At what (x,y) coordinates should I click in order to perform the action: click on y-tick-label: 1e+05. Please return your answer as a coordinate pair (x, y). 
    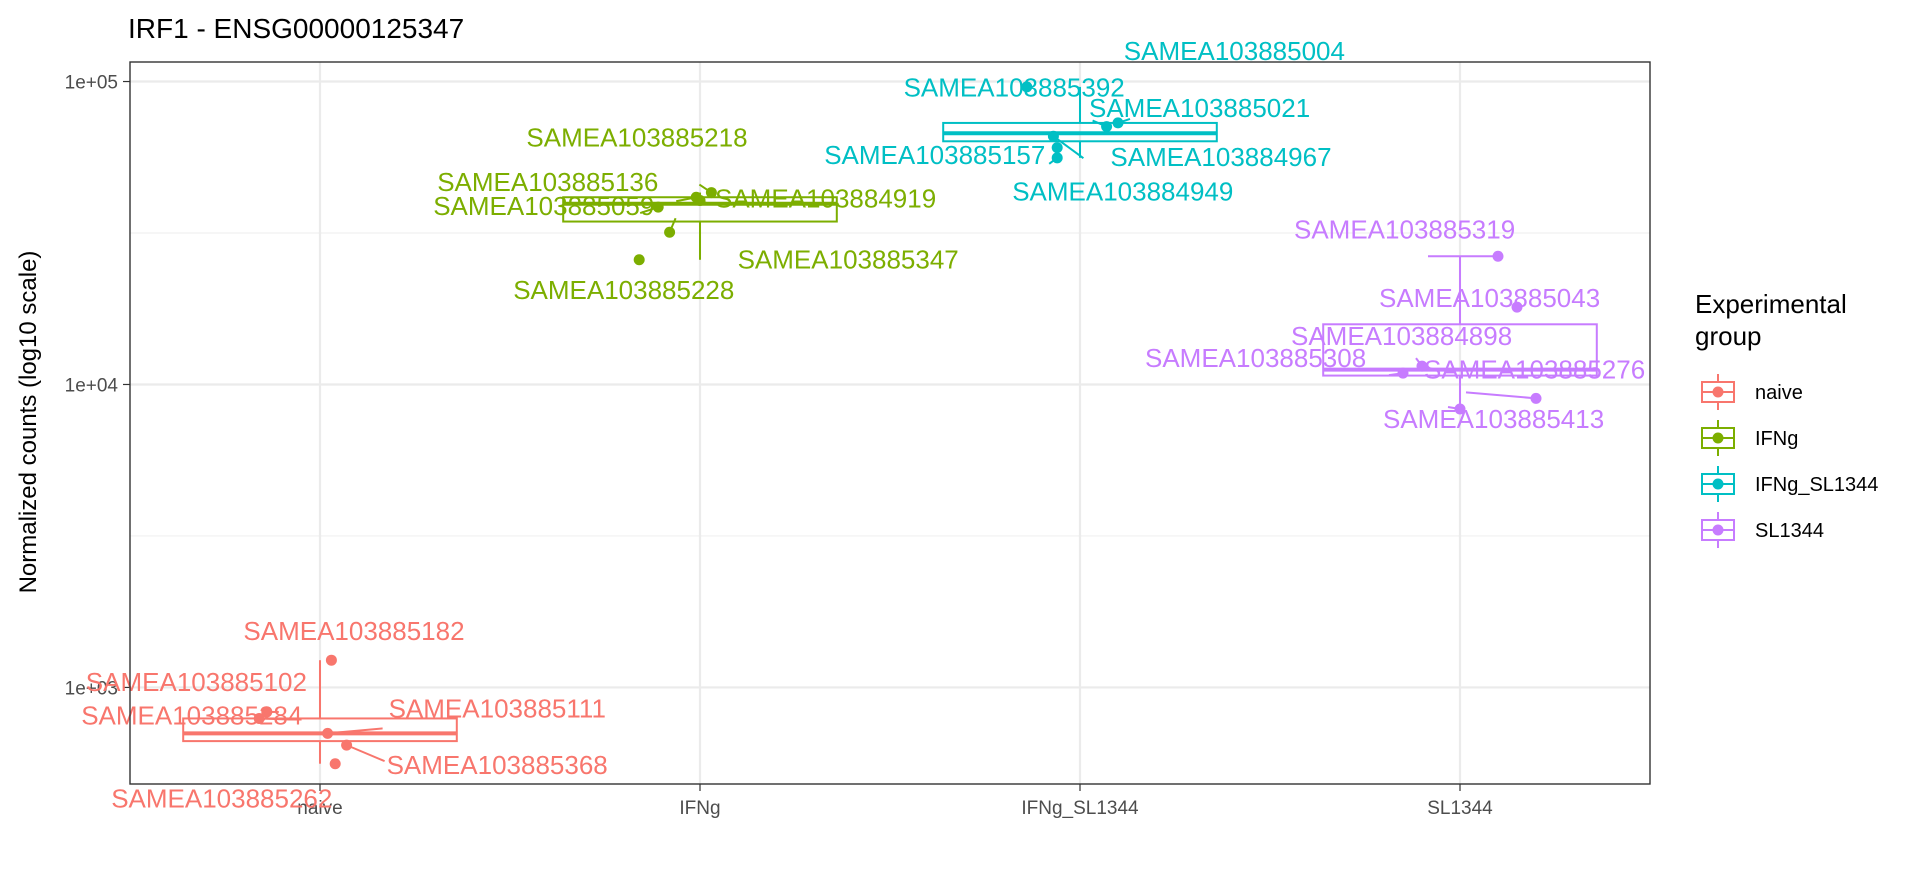
    Looking at the image, I should click on (91, 83).